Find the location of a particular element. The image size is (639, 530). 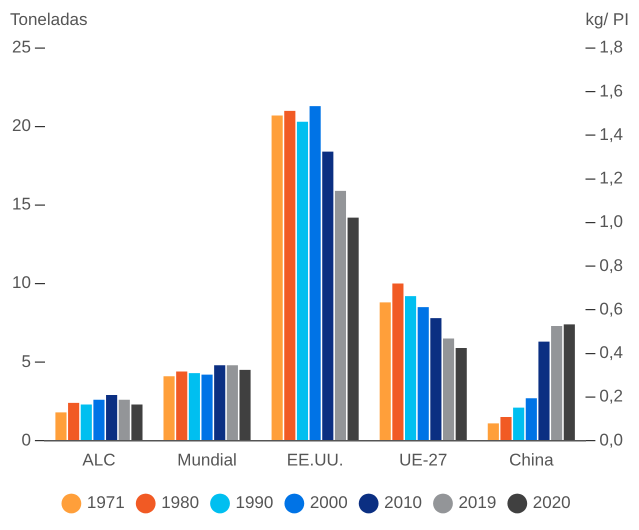

y-tick-label: 5 is located at coordinates (26, 361).